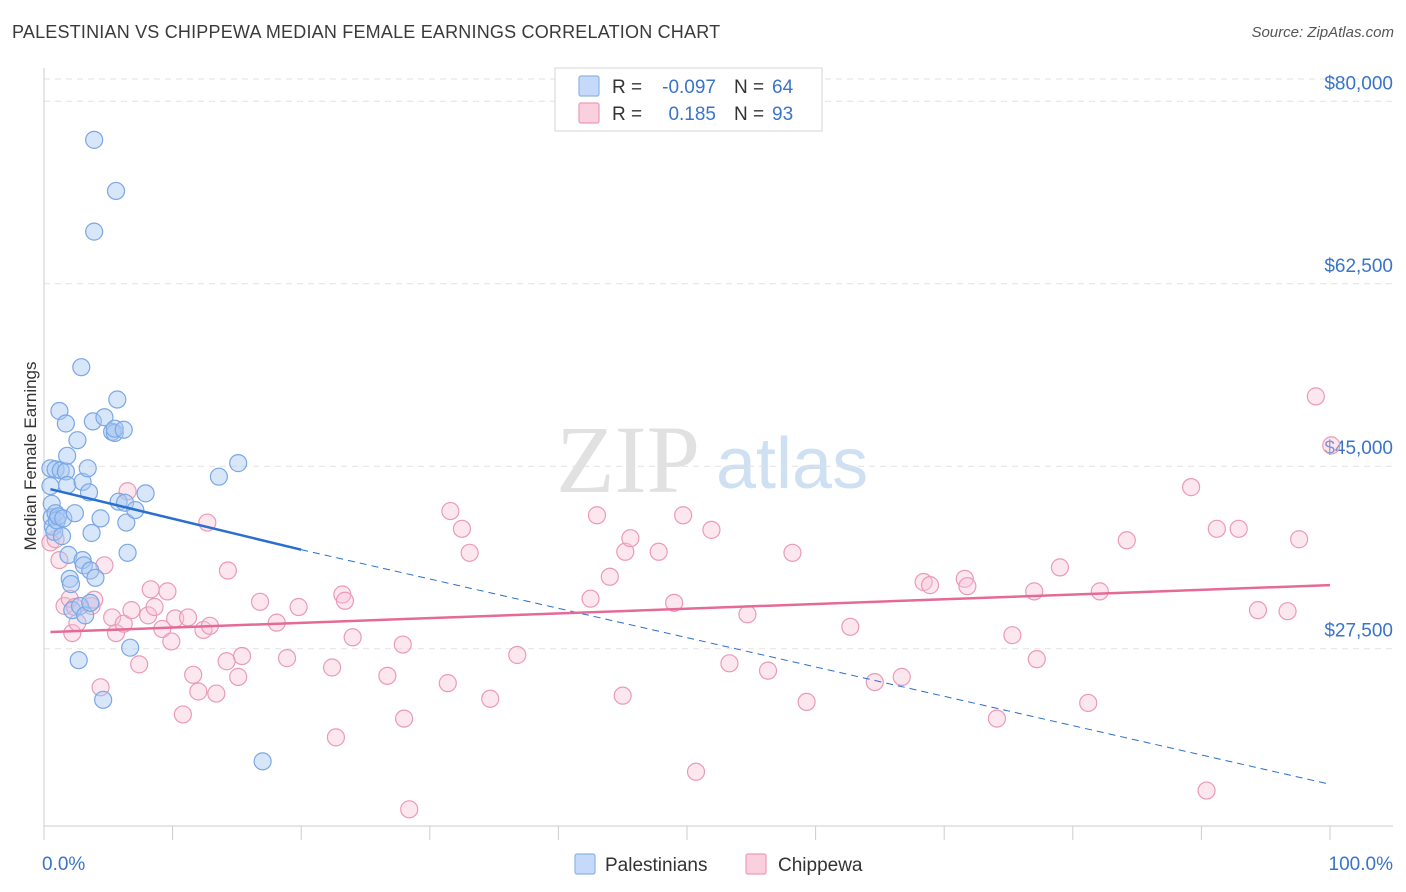  I want to click on series-legend-swatch-chippewa, so click(756, 864).